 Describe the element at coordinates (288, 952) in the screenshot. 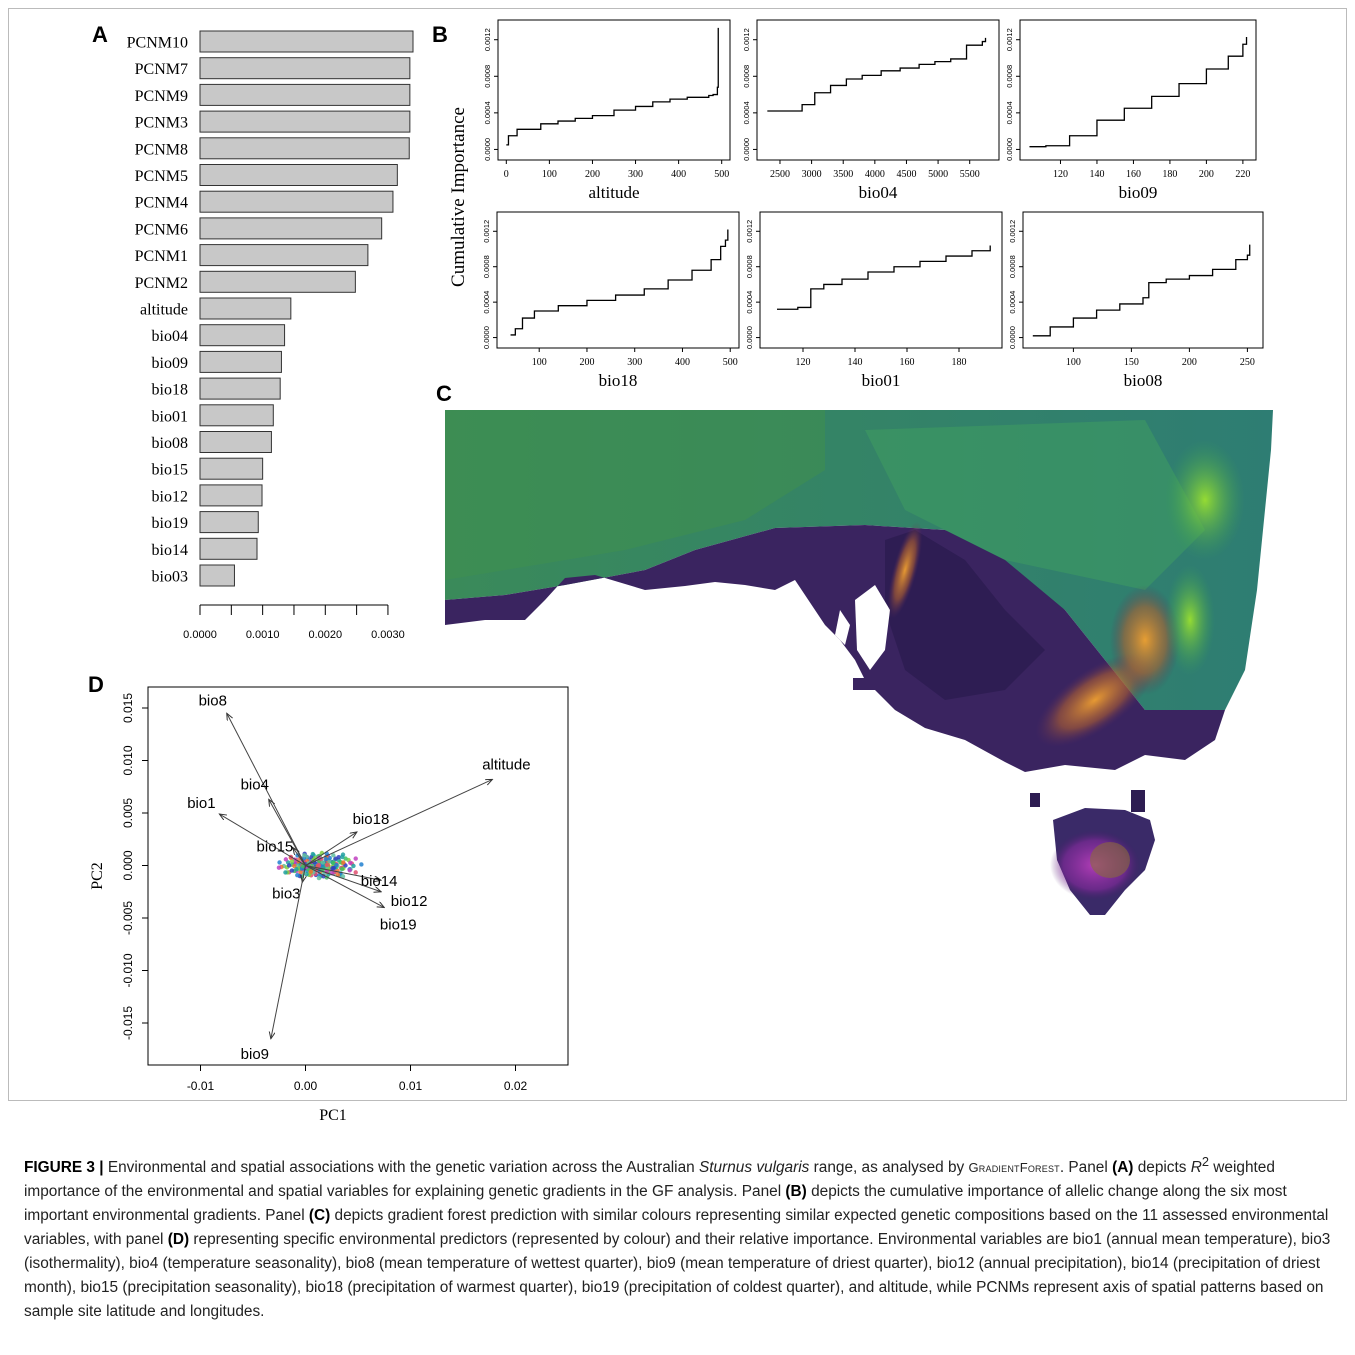

I see `vector-bio9` at that location.